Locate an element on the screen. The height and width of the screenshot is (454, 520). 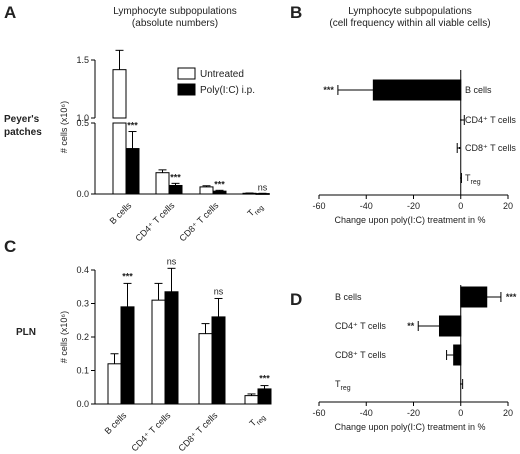
panel-b-category-label-subscript: reg is located at coordinates (476, 182).